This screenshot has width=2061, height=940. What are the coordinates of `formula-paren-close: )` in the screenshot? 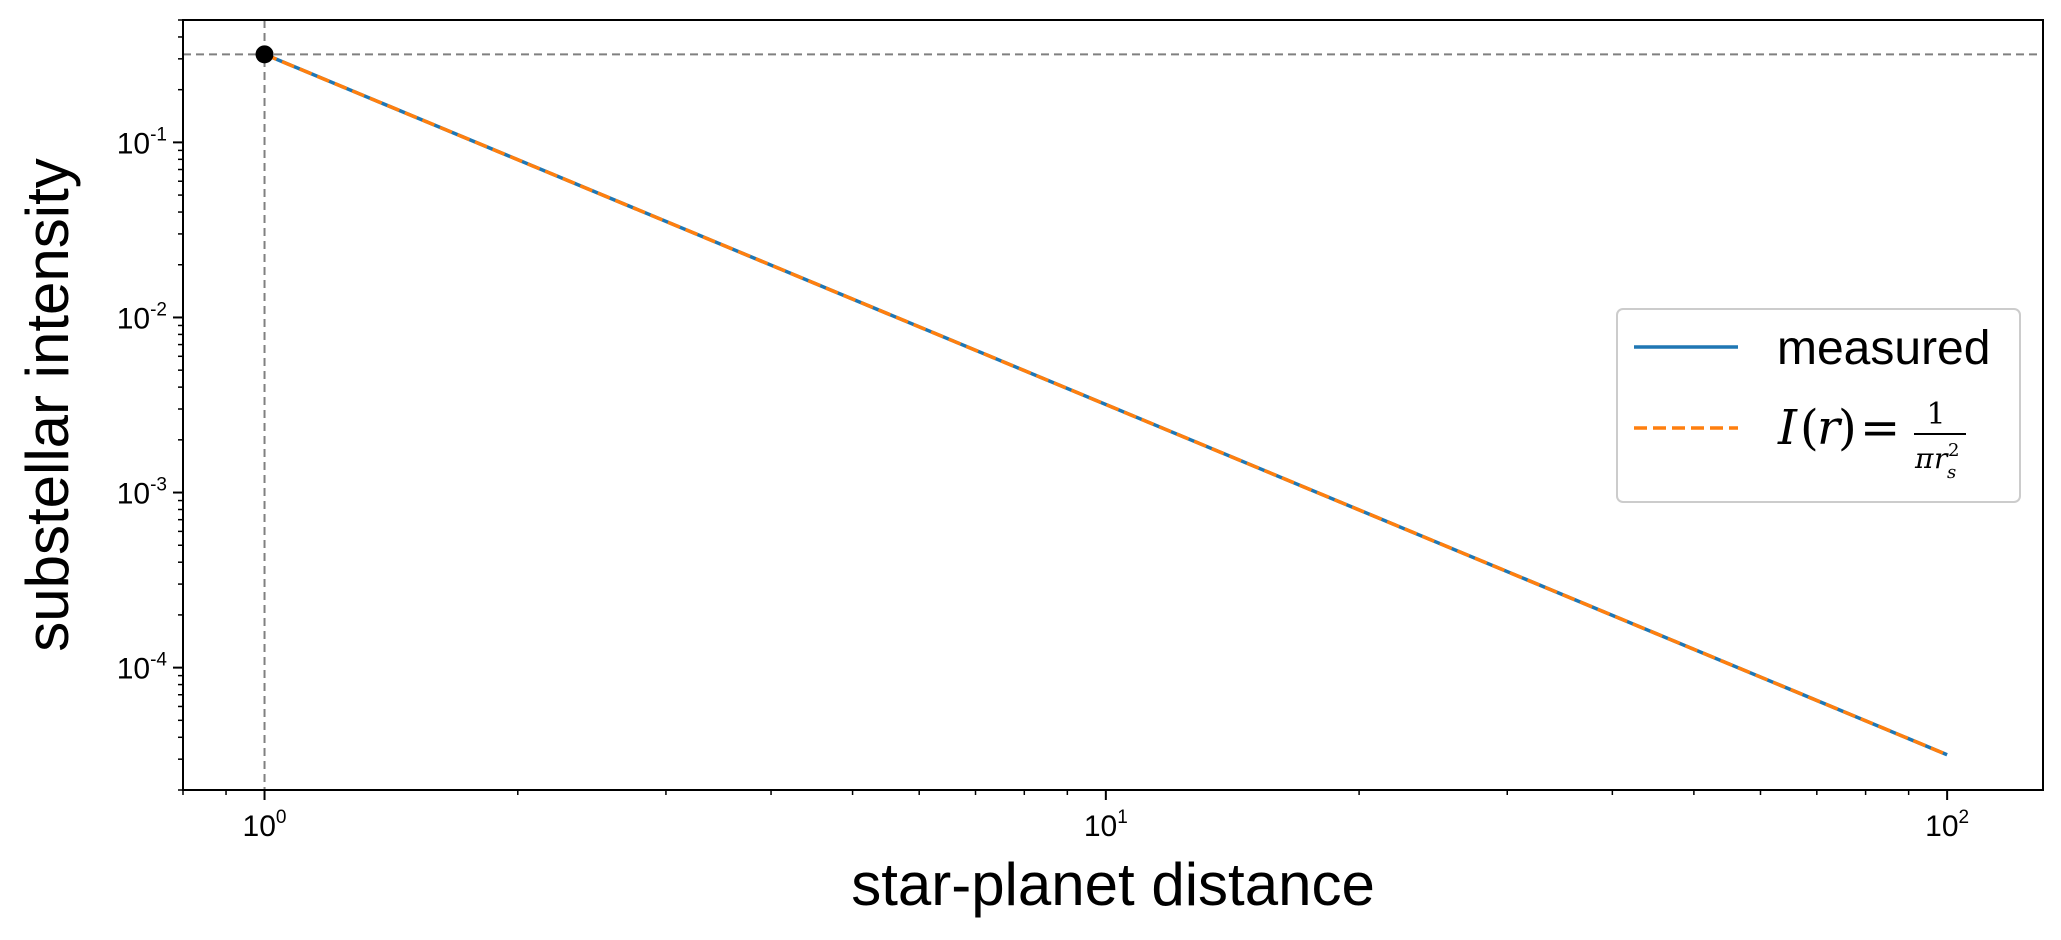 It's located at (1847, 428).